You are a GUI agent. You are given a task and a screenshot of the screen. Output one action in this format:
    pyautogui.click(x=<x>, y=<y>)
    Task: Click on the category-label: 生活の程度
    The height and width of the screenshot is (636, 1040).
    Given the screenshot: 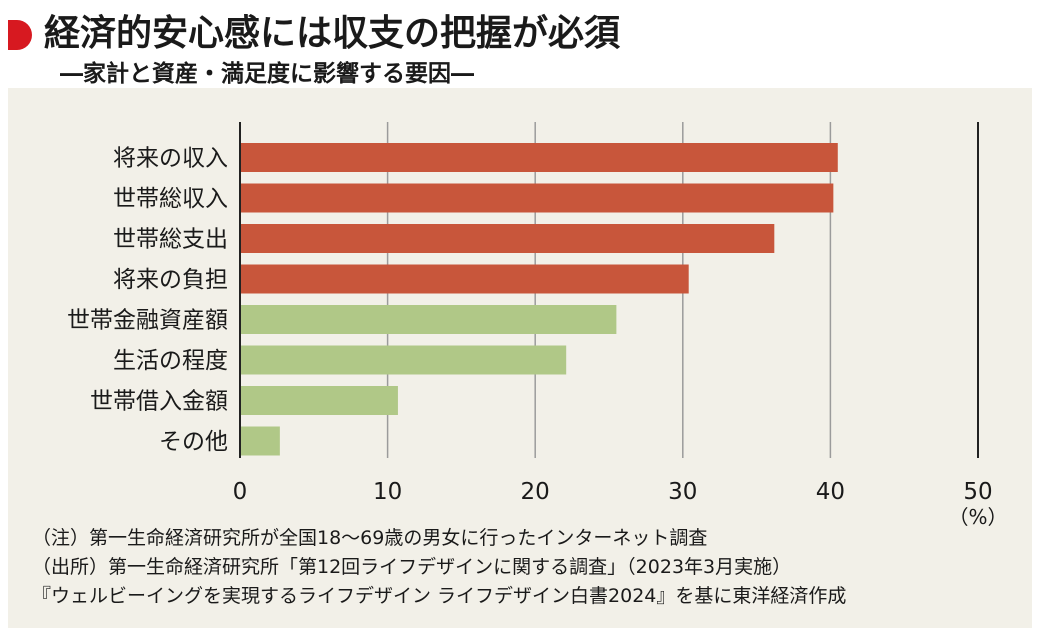 What is the action you would take?
    pyautogui.click(x=170, y=361)
    